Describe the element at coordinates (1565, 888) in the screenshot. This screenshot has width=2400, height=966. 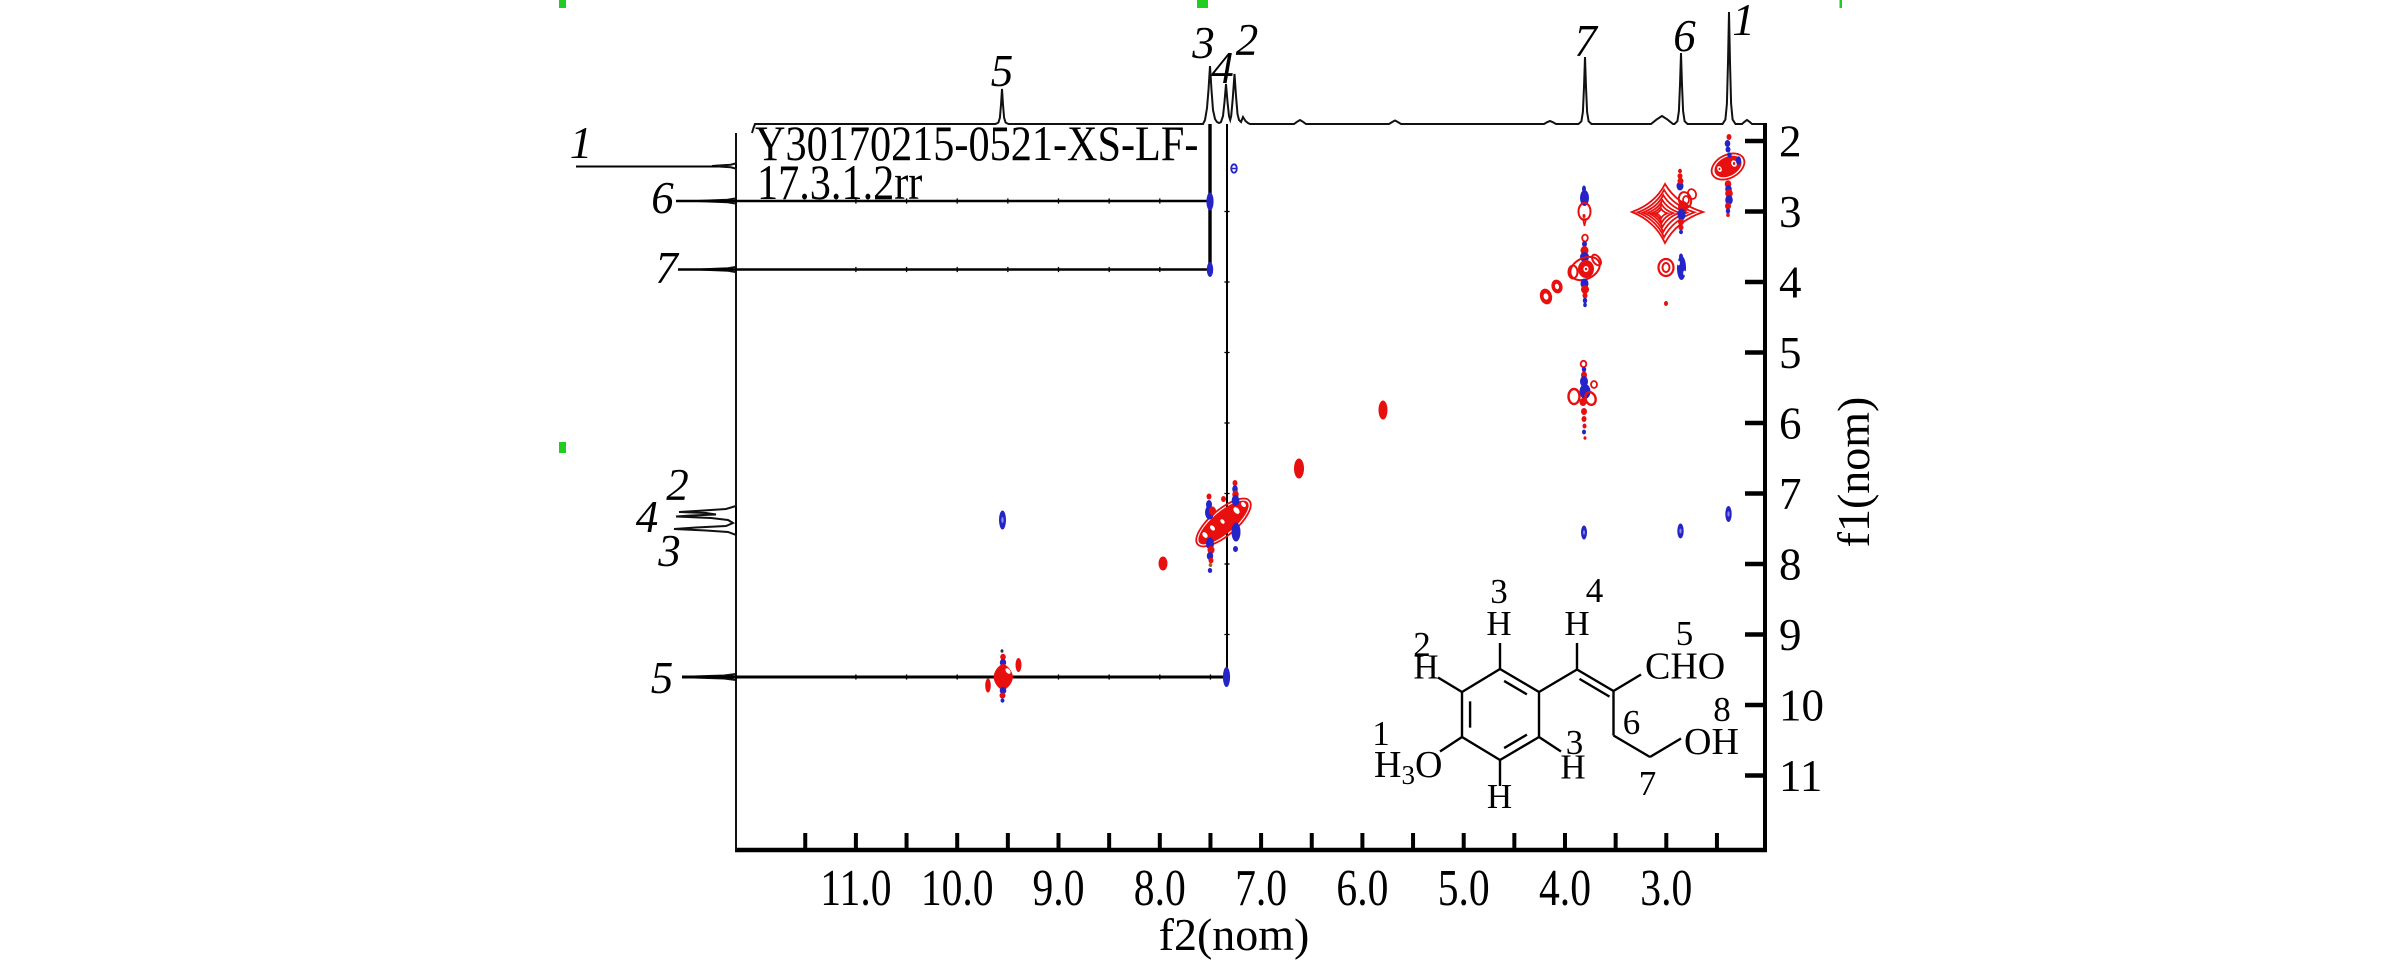
I see `svg-text: 4.0` at that location.